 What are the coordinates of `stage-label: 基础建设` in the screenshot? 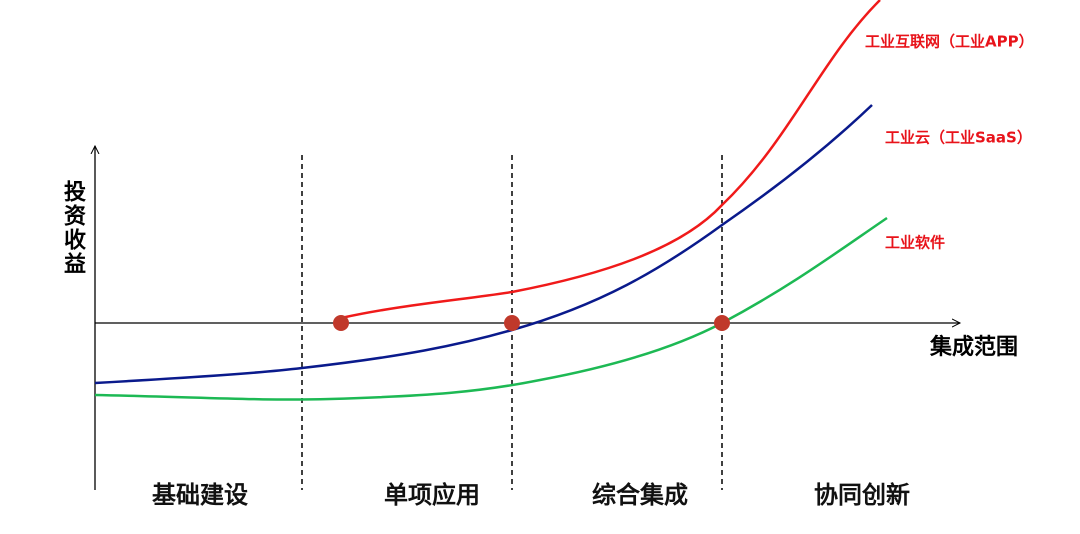 It's located at (200, 495).